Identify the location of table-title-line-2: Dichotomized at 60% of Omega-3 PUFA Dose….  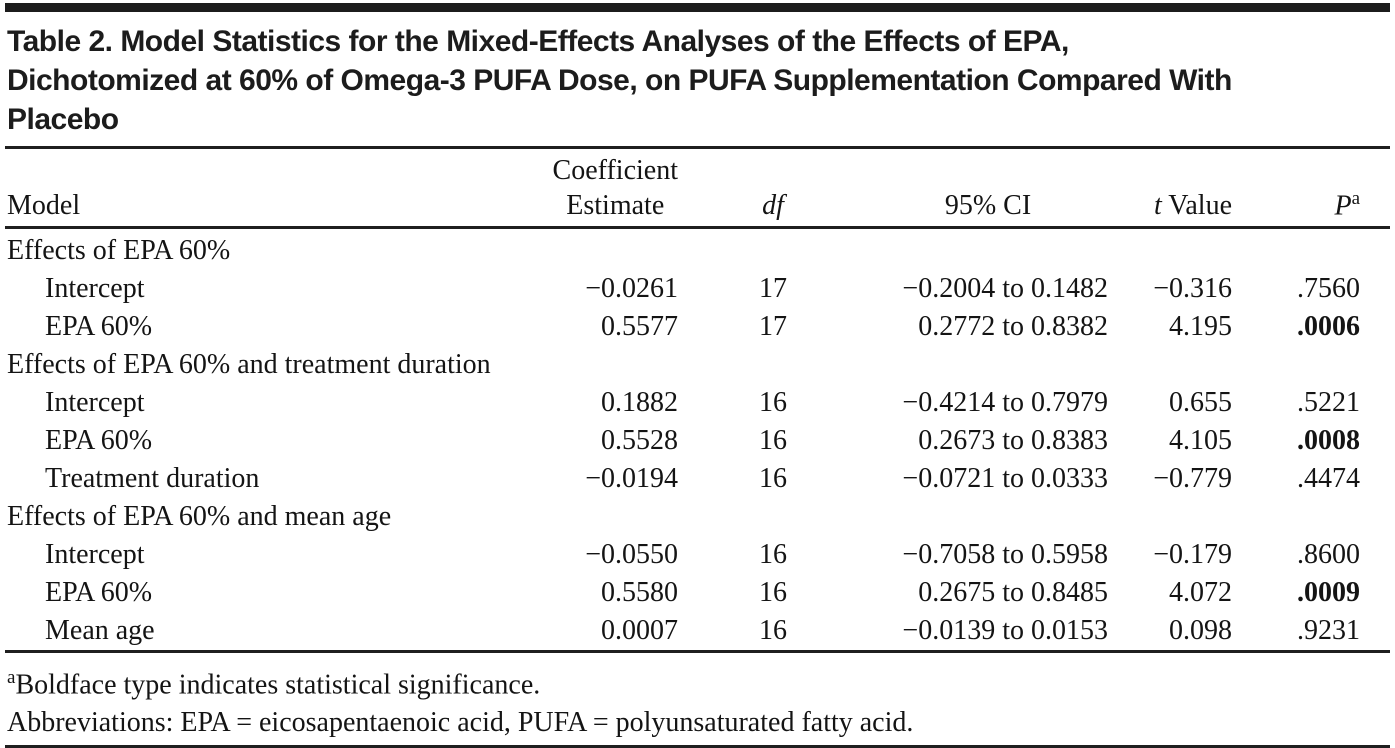
(619, 80).